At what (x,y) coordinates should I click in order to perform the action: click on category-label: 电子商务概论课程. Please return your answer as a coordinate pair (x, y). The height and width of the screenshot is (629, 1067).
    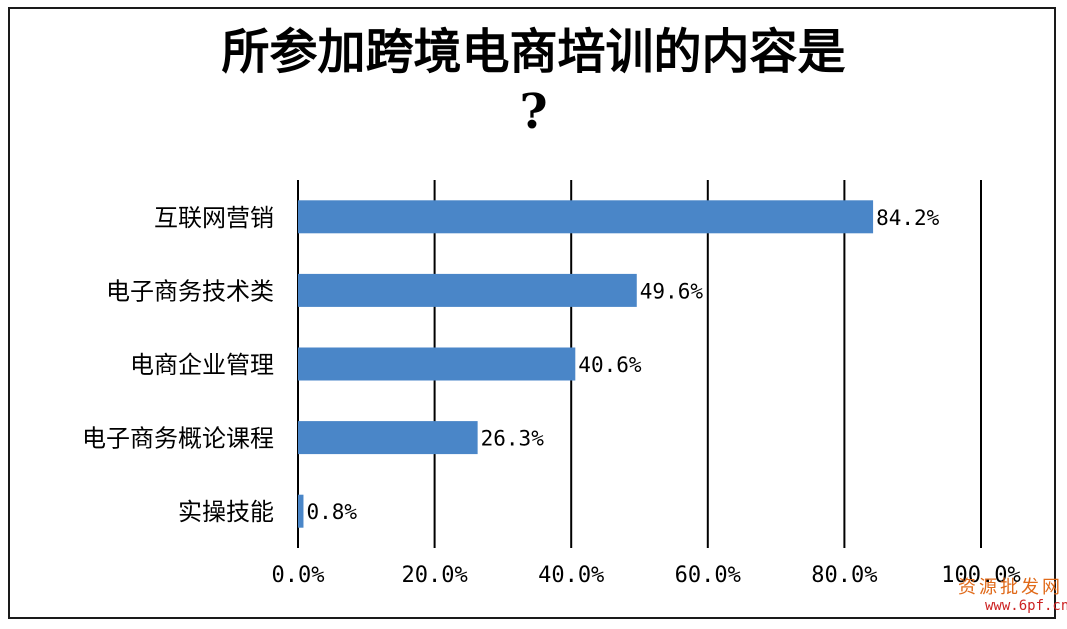
    Looking at the image, I should click on (178, 439).